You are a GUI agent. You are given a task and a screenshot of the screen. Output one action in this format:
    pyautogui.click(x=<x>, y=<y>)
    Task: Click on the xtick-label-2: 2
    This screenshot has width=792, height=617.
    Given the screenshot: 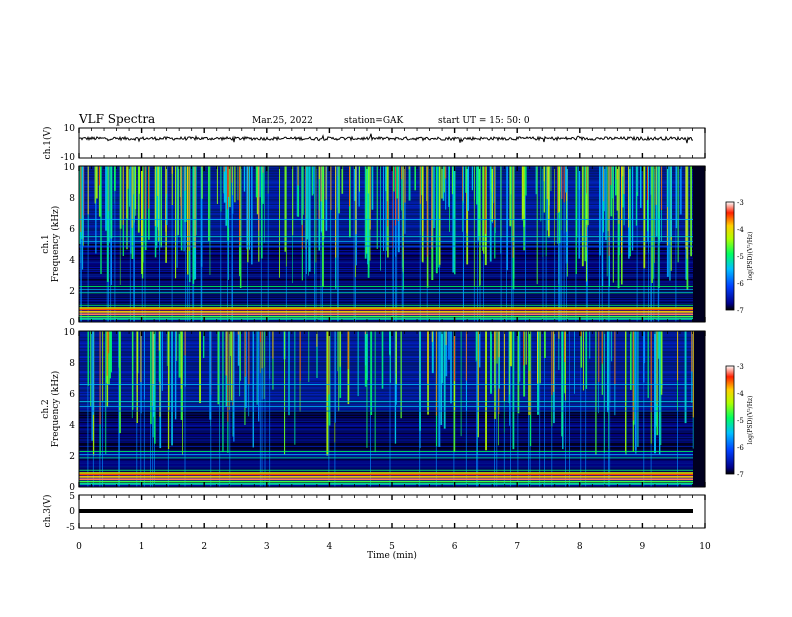 What is the action you would take?
    pyautogui.click(x=204, y=547)
    